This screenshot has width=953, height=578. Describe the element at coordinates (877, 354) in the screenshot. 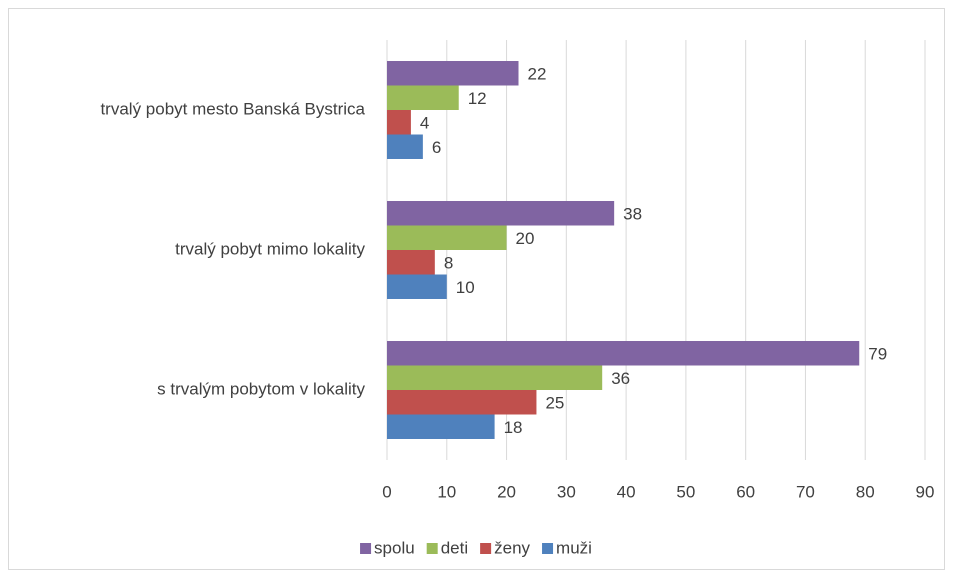

I see `data-label: 79` at that location.